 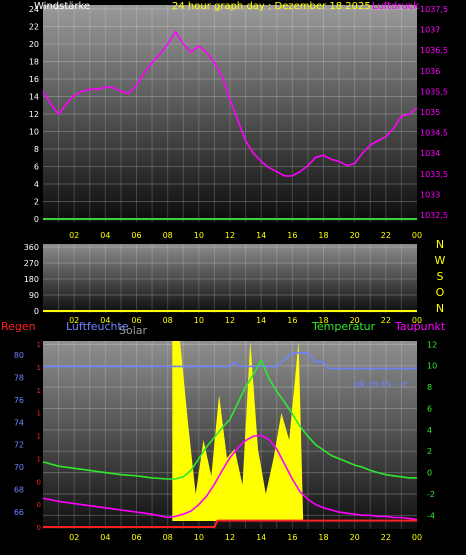 What do you see at coordinates (168, 235) in the screenshot?
I see `pressure-xtick-08: 08` at bounding box center [168, 235].